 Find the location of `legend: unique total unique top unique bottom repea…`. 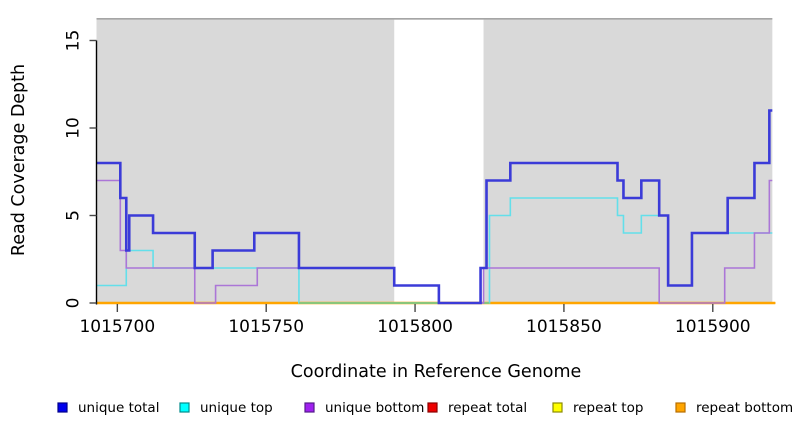

legend: unique total unique top unique bottom repea… is located at coordinates (424, 408).